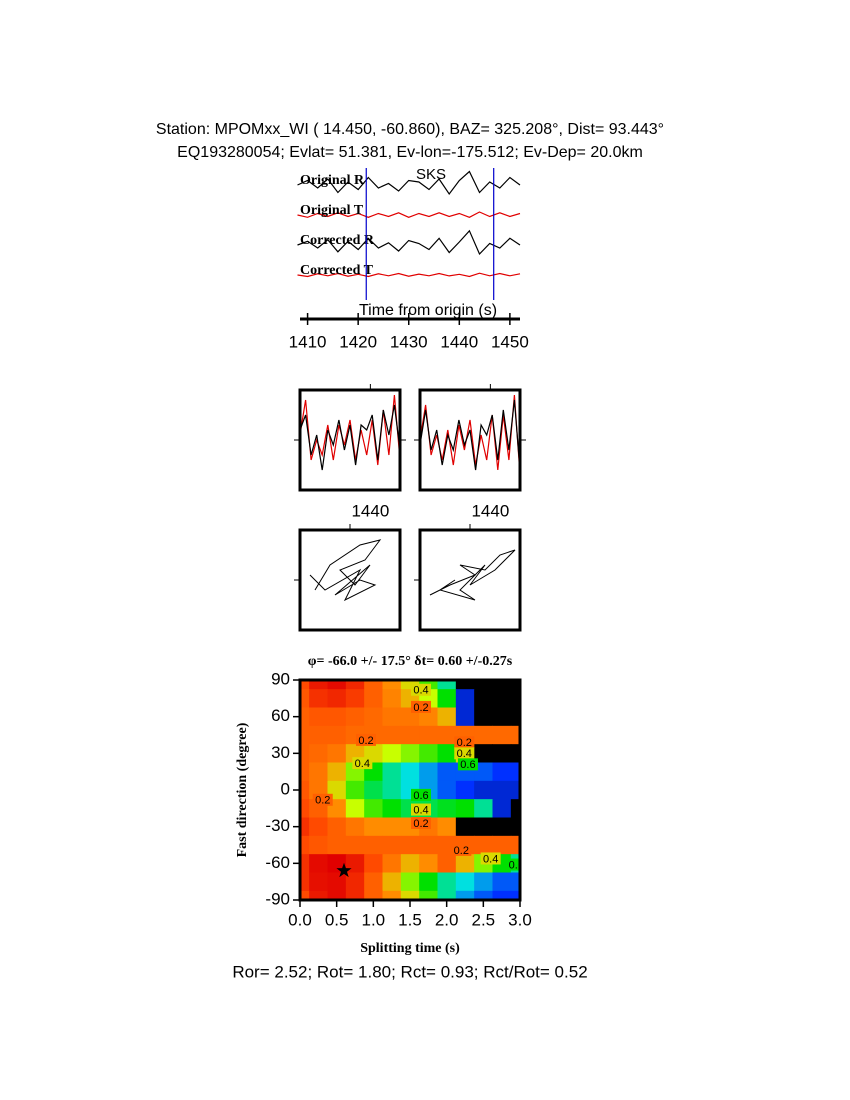 This screenshot has width=850, height=1100. I want to click on x-tick-label: 1420, so click(358, 341).